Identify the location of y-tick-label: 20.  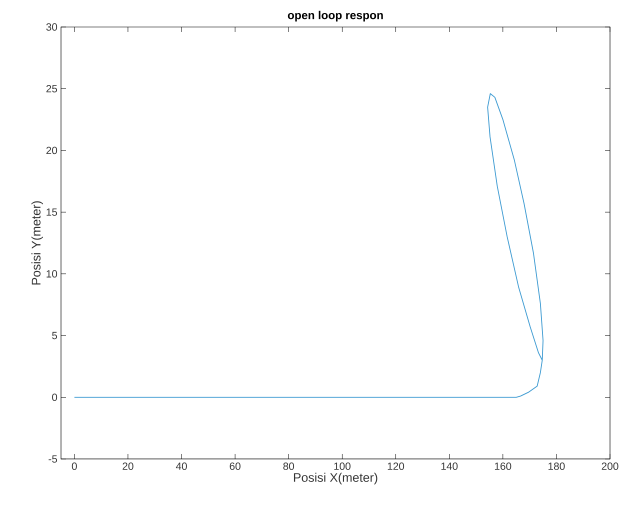
(52, 150).